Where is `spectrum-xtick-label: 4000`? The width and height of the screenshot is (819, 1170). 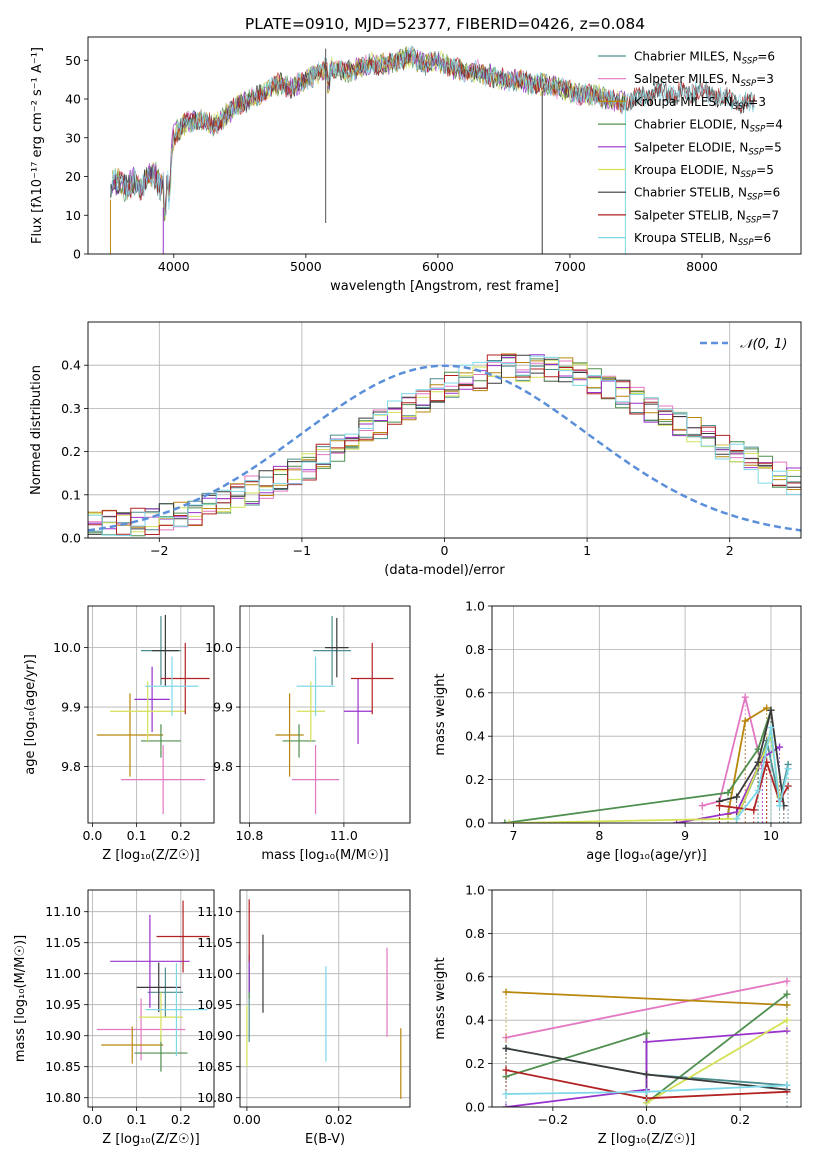 spectrum-xtick-label: 4000 is located at coordinates (174, 266).